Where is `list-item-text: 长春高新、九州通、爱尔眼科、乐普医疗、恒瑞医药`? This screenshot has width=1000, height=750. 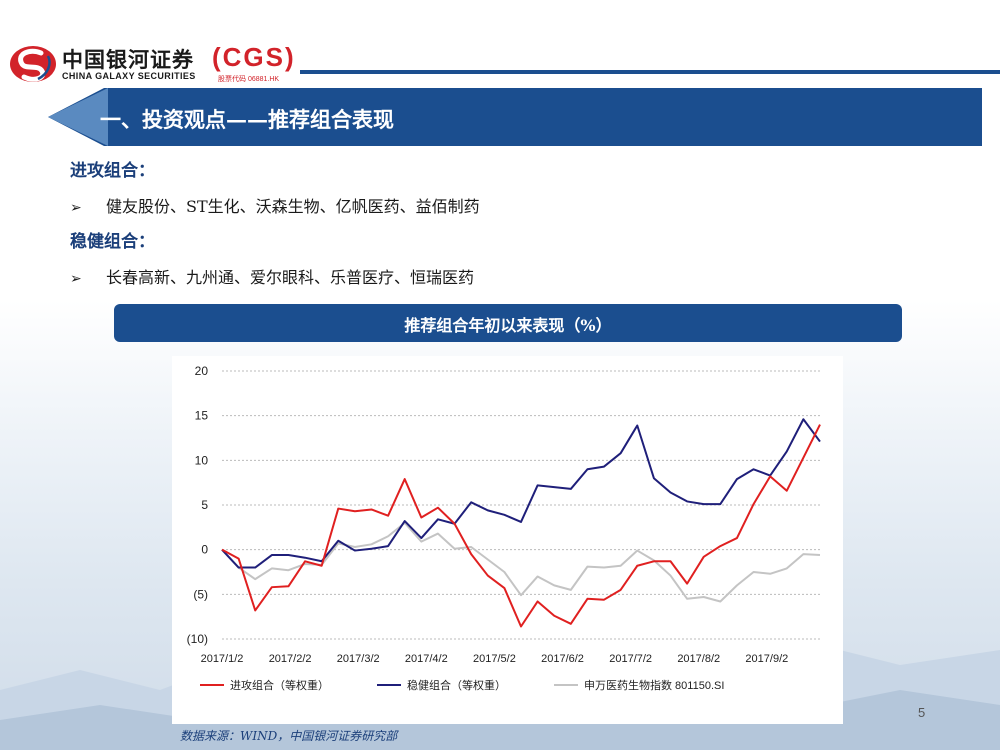 list-item-text: 长春高新、九州通、爱尔眼科、乐普医疗、恒瑞医药 is located at coordinates (290, 277).